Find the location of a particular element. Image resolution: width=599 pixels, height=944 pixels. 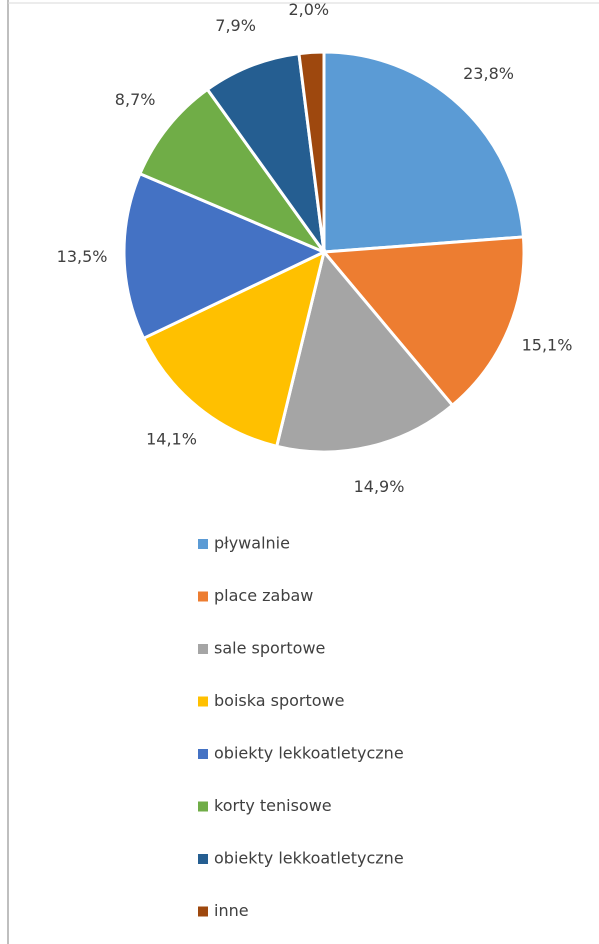

legend-label: inne is located at coordinates (231, 910).